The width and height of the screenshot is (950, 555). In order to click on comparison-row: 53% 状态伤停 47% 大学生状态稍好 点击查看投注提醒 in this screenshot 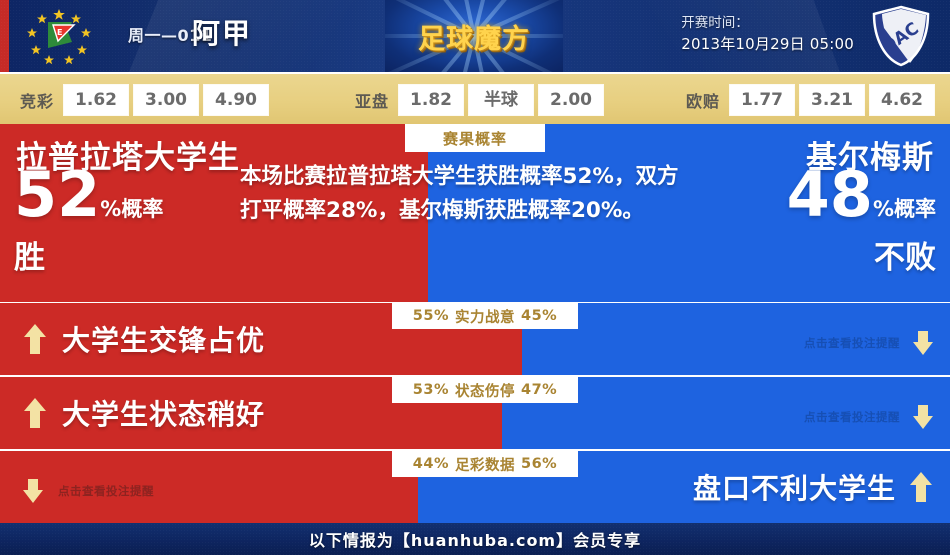, I will do `click(475, 413)`.